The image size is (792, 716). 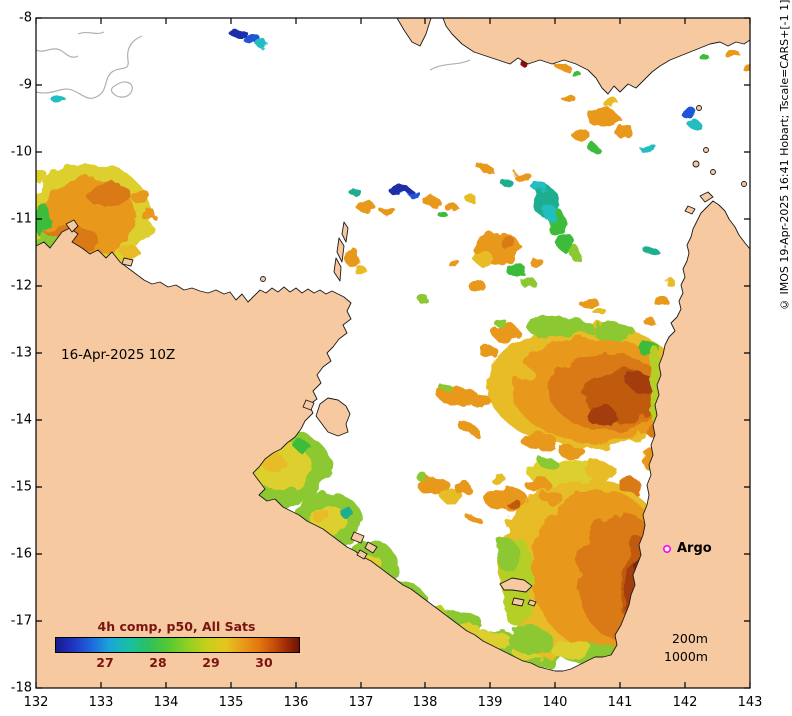 I want to click on colorbar-tick-label: 28, so click(x=158, y=662).